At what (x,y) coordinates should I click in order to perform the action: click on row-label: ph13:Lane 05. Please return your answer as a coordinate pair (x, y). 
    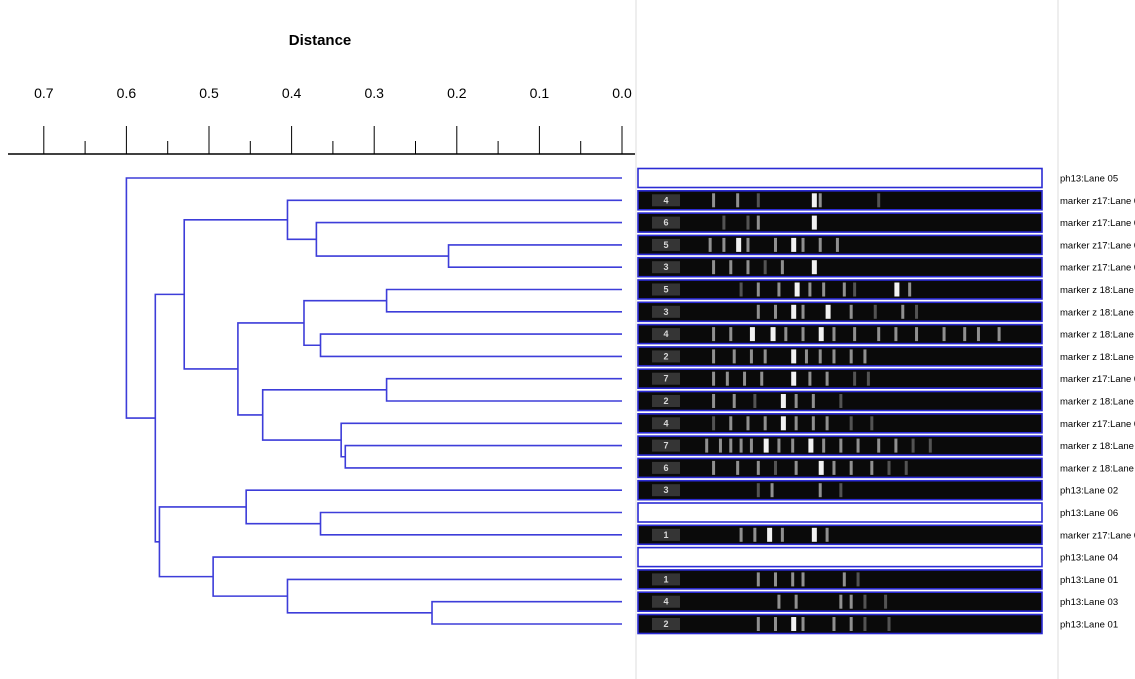
    Looking at the image, I should click on (1089, 179).